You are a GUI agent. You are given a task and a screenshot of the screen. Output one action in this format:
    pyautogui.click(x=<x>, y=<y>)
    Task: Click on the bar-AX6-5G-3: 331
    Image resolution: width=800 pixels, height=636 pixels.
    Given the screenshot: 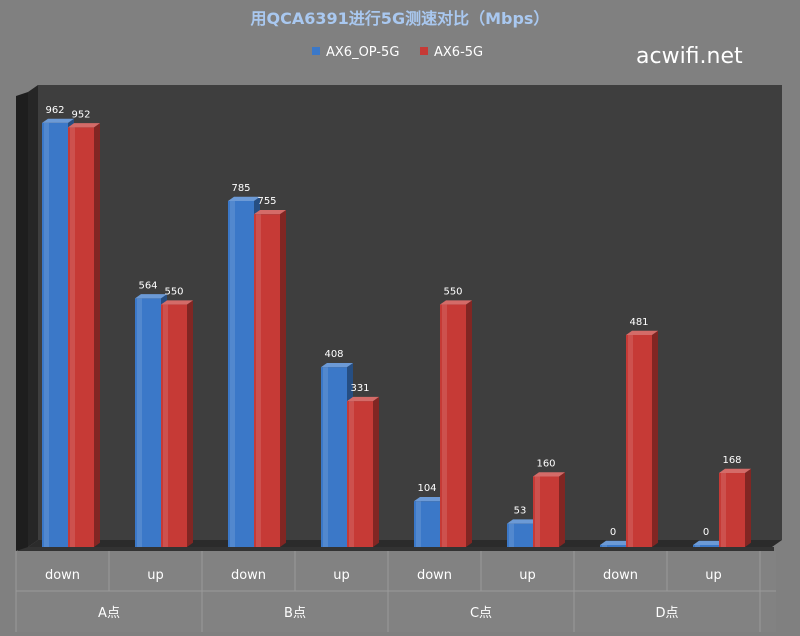 What is the action you would take?
    pyautogui.click(x=363, y=465)
    